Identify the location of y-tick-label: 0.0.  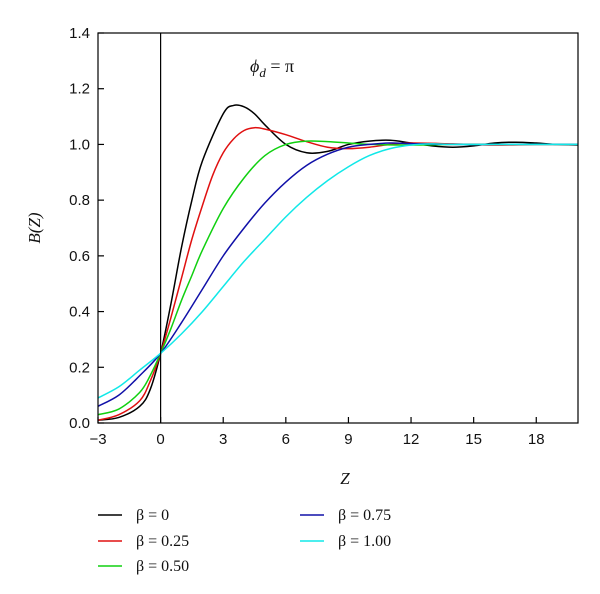
(79, 423).